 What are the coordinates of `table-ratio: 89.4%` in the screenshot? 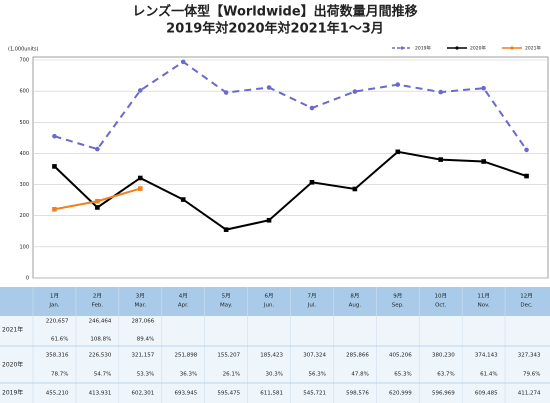 It's located at (145, 340).